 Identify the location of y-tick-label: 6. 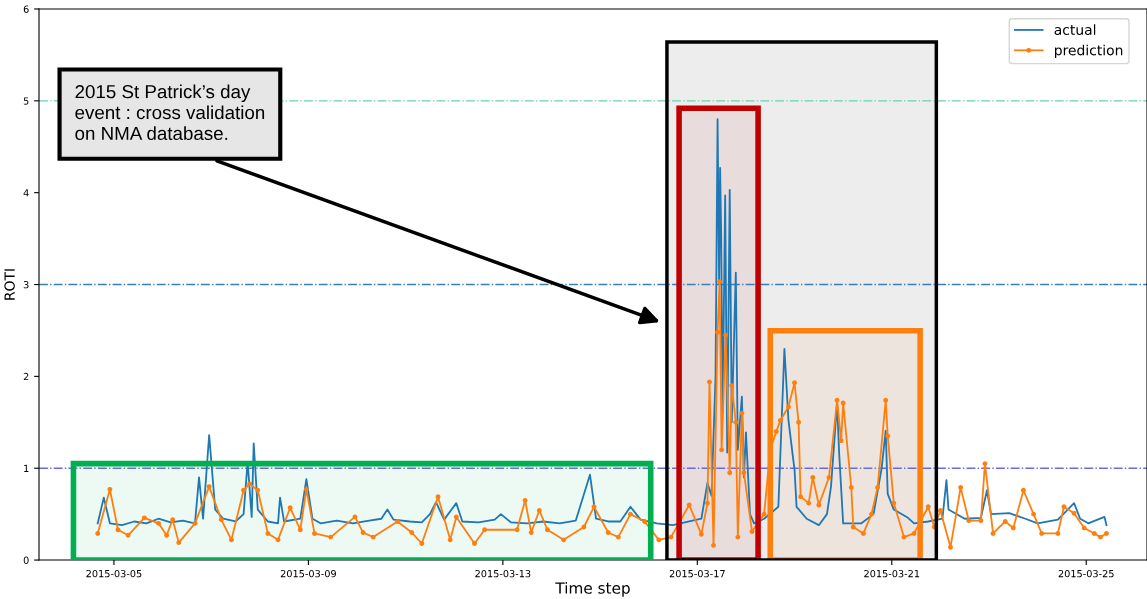
(26, 9).